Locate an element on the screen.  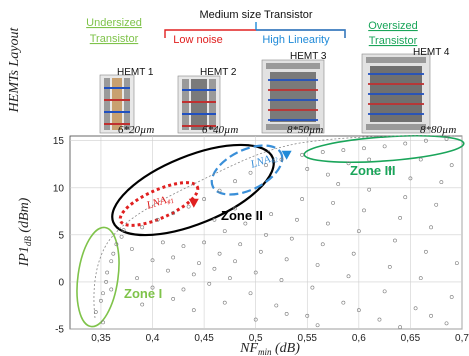
zone-1-label: Zone I is located at coordinates (143, 293).